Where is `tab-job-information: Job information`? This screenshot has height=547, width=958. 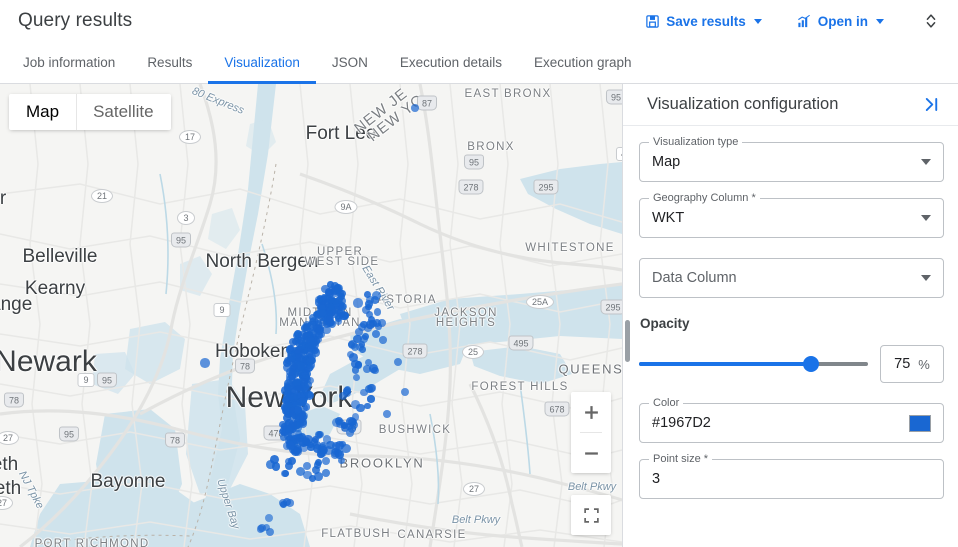 tab-job-information: Job information is located at coordinates (69, 62).